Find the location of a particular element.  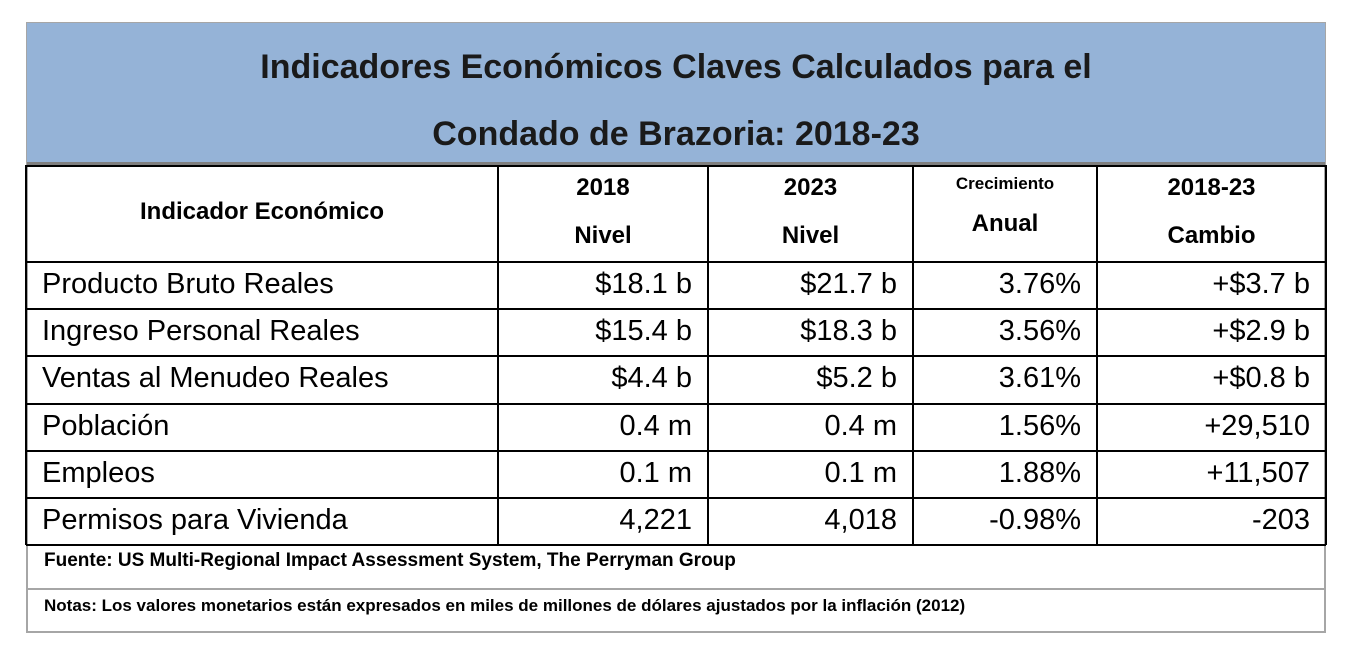

row-label: Empleos is located at coordinates (98, 472).